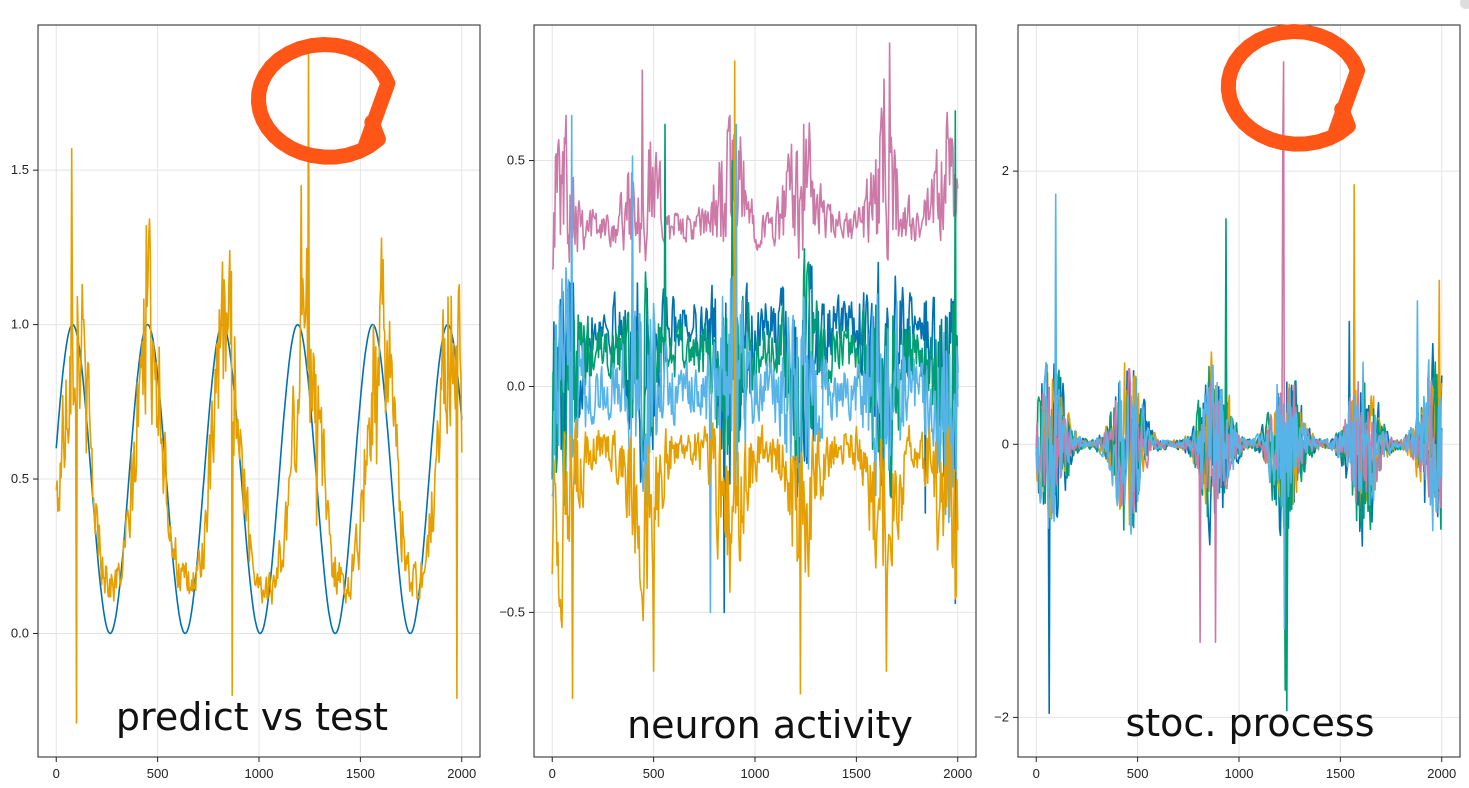 The image size is (1469, 788). I want to click on y-tick-label: 1.5, so click(20, 169).